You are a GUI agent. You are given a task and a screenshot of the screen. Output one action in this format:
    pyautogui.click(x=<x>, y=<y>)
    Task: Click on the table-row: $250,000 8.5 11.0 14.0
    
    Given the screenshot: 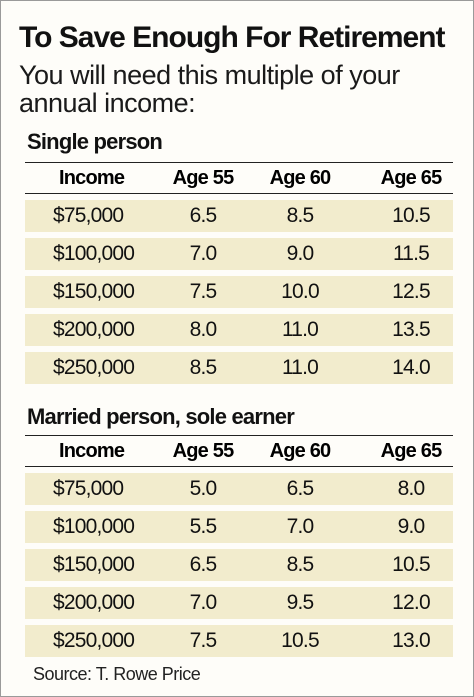 What is the action you would take?
    pyautogui.click(x=239, y=368)
    